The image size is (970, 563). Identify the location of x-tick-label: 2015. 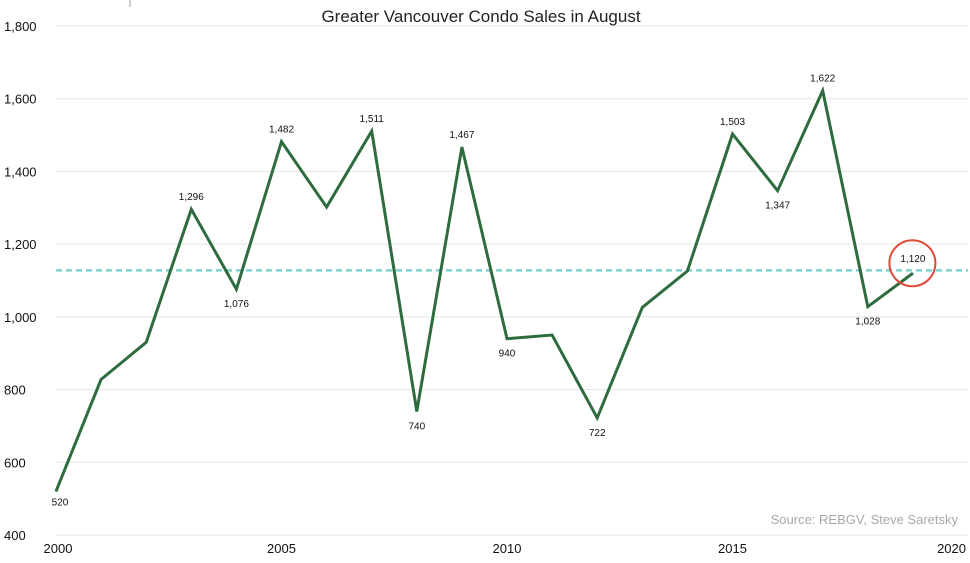
(732, 548).